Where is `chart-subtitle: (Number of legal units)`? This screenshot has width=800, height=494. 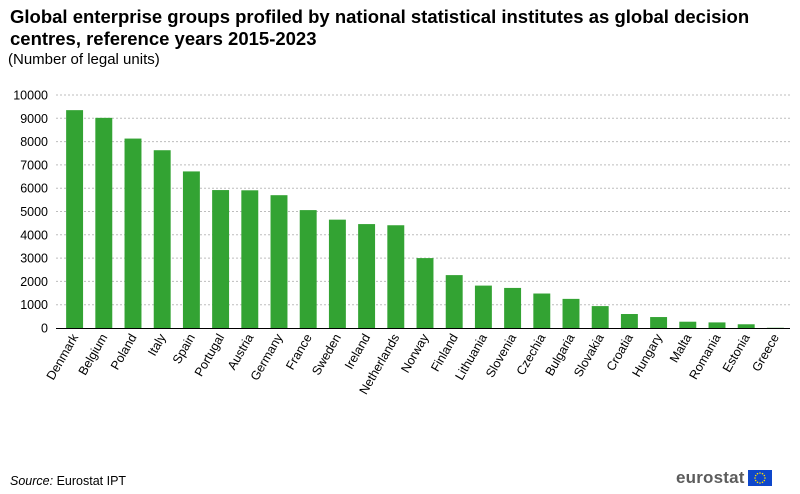
chart-subtitle: (Number of legal units) is located at coordinates (84, 59).